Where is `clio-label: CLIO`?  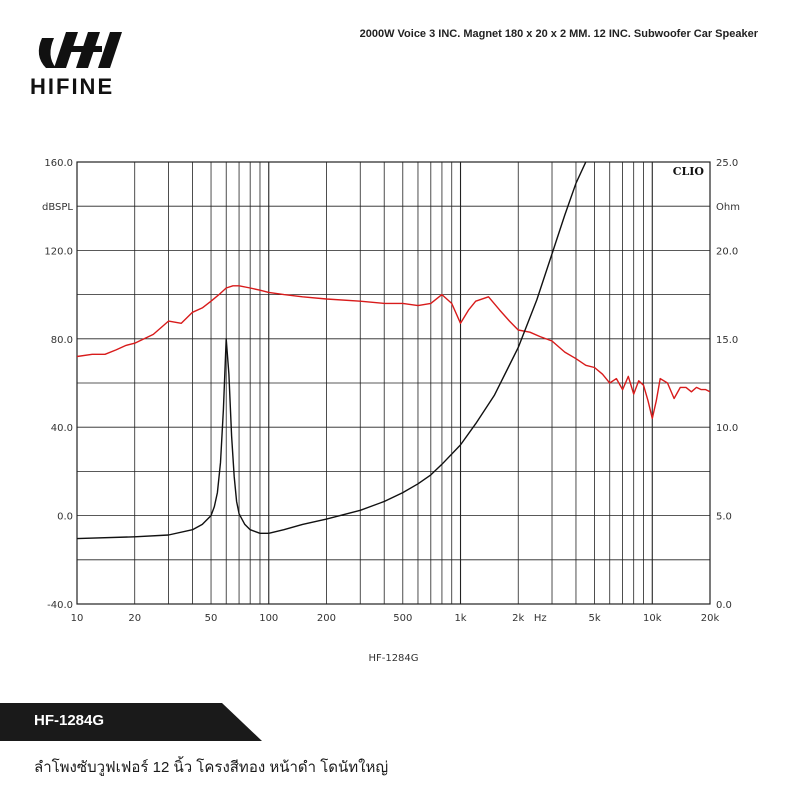 clio-label: CLIO is located at coordinates (689, 171).